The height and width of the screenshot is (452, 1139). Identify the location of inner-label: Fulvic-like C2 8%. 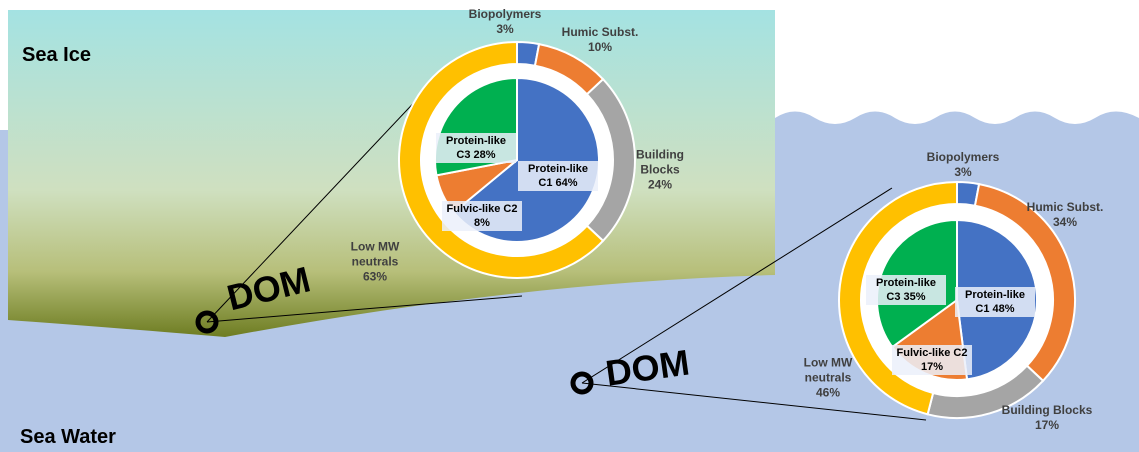
(482, 216).